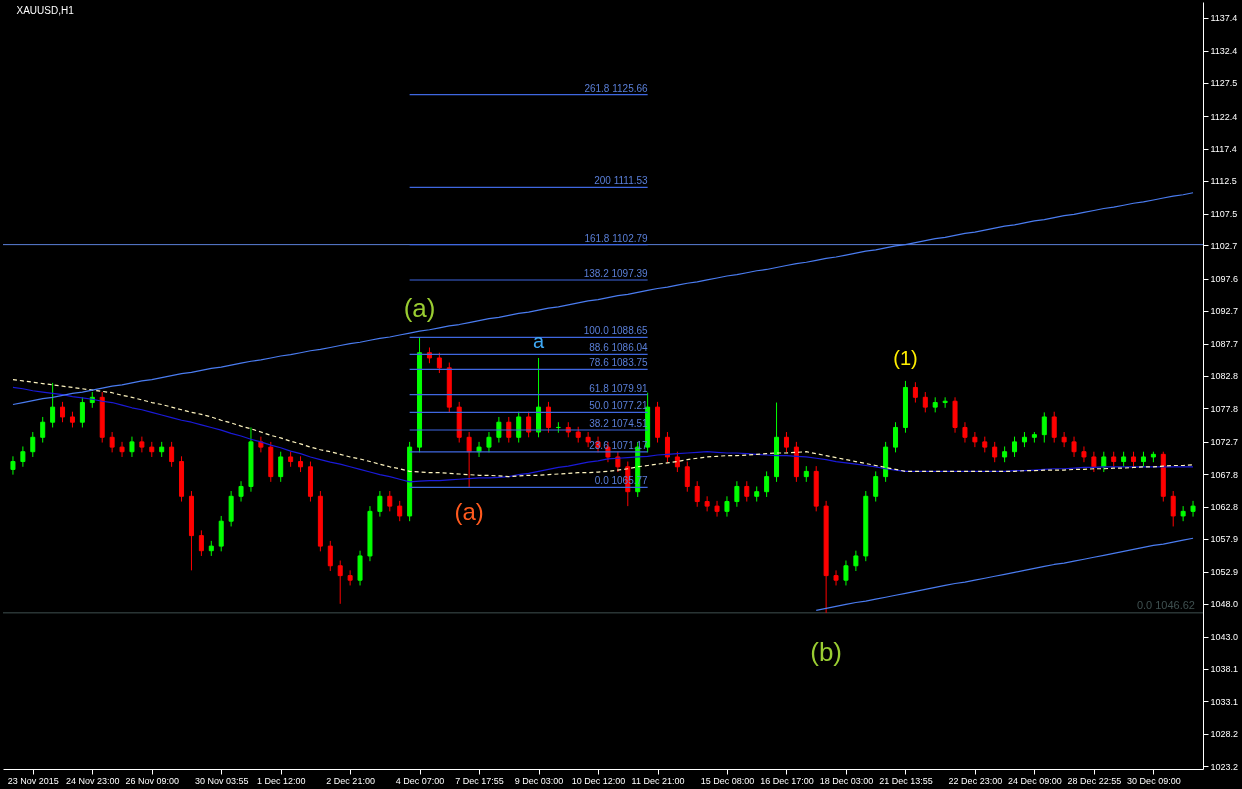  Describe the element at coordinates (1165, 604) in the screenshot. I see `ref-line-label: 0.0 1046.62` at that location.